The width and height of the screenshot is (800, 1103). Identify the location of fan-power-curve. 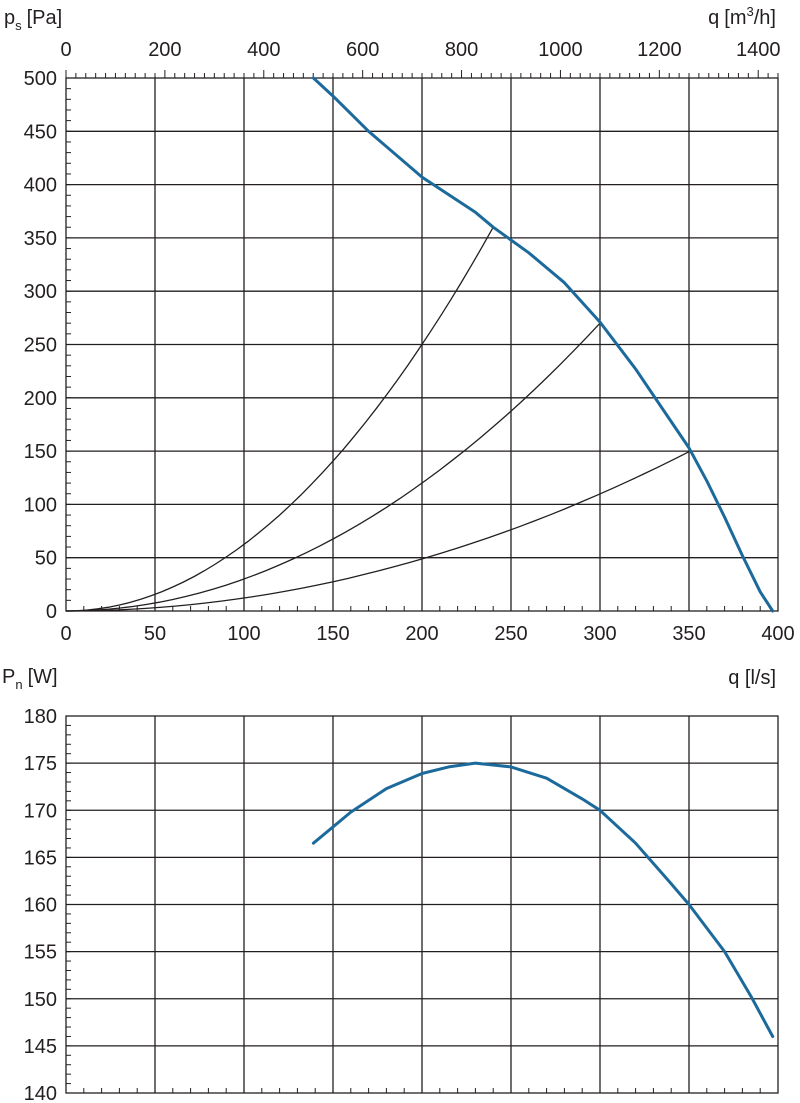
(543, 899).